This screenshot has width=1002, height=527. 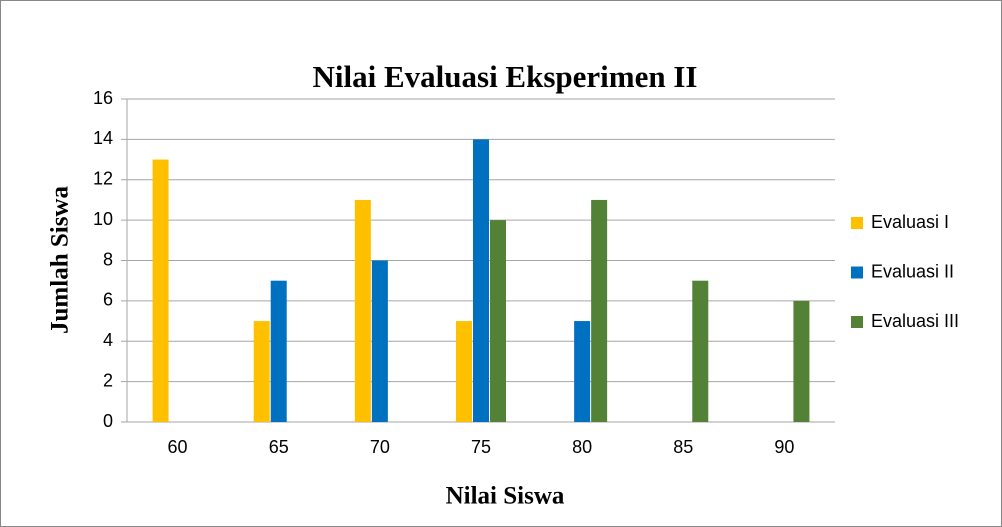 What do you see at coordinates (108, 380) in the screenshot?
I see `y-tick-label: 2` at bounding box center [108, 380].